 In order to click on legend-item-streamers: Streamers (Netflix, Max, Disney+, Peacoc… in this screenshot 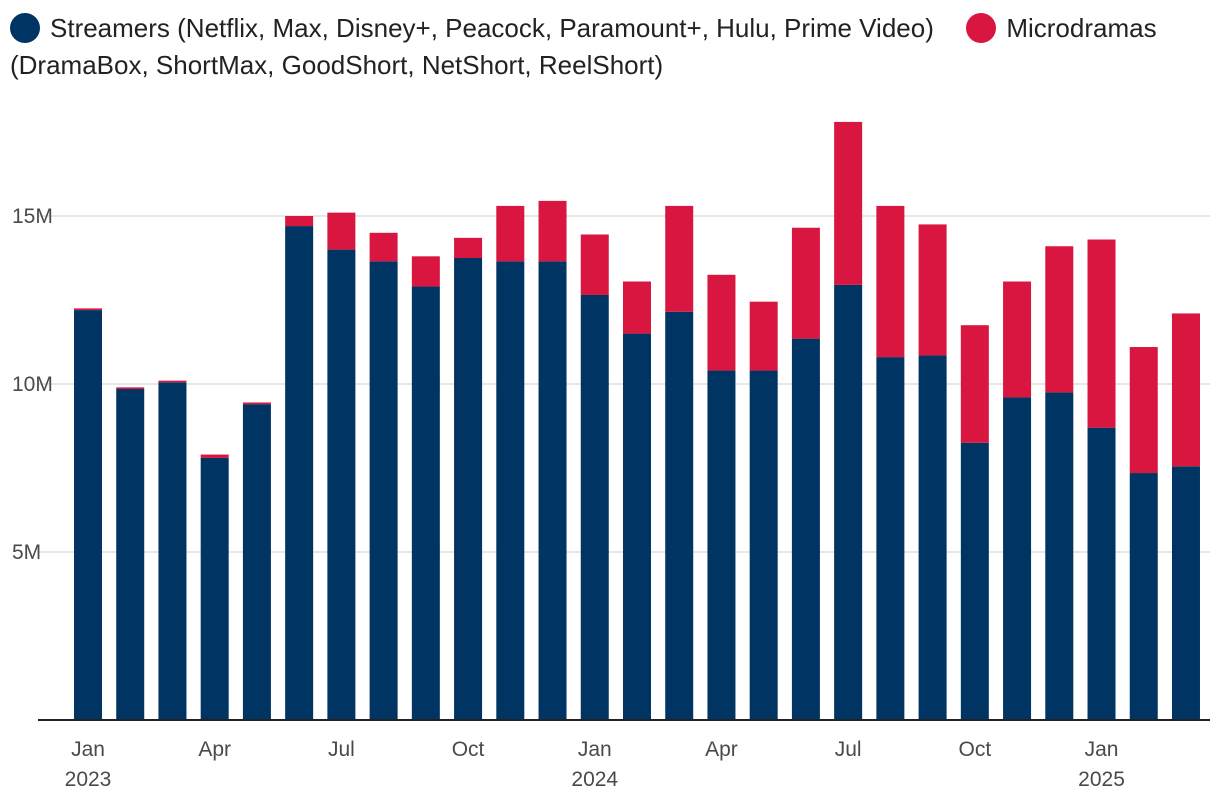, I will do `click(475, 28)`.